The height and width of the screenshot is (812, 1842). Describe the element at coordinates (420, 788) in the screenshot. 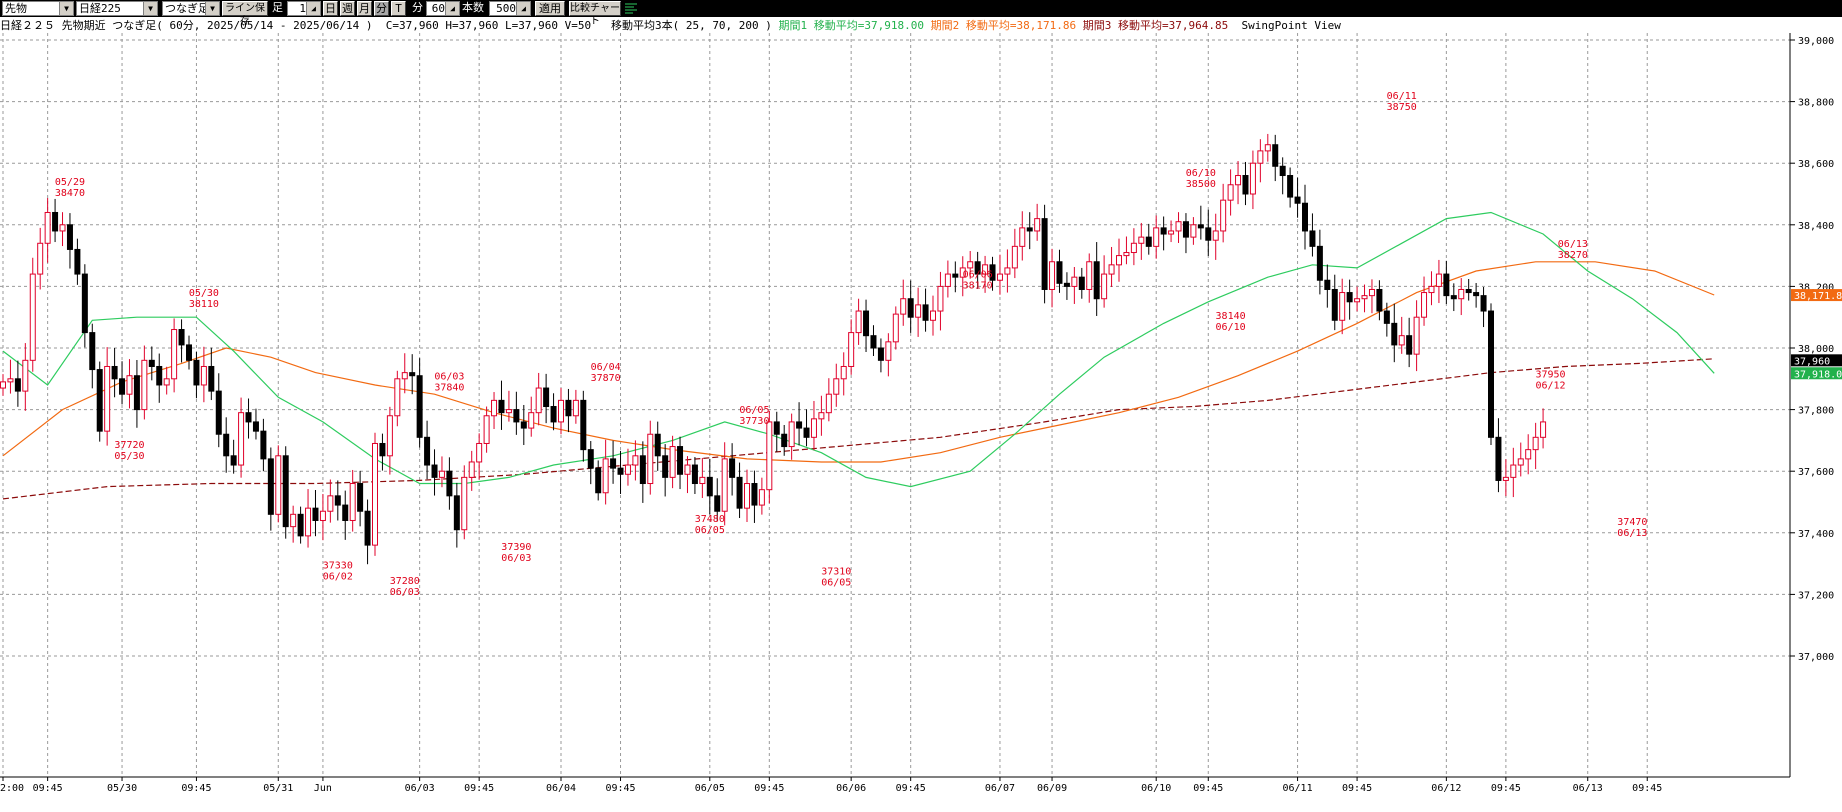

I see `x-tick-label: 06/03` at that location.